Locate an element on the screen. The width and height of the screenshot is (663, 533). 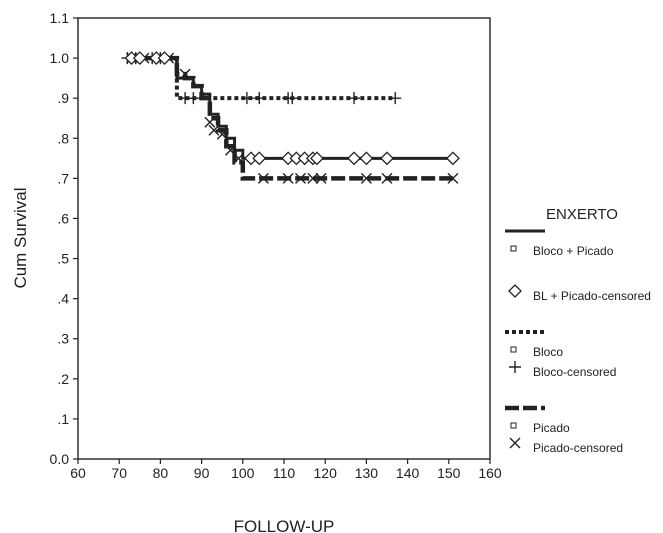
legend-label: Picado is located at coordinates (551, 428).